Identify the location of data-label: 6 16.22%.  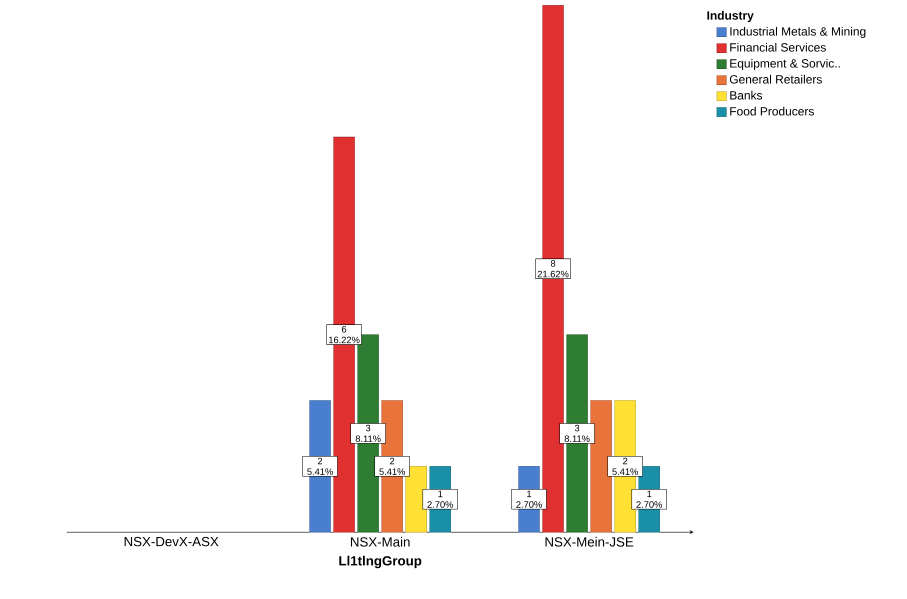
(344, 335).